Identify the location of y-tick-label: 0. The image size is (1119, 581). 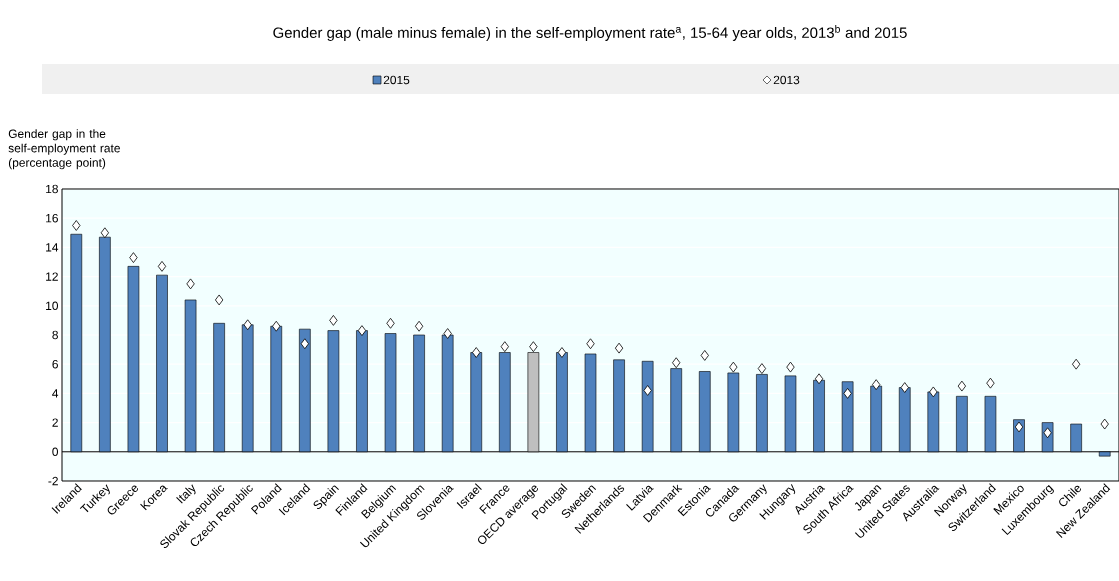
(55, 452).